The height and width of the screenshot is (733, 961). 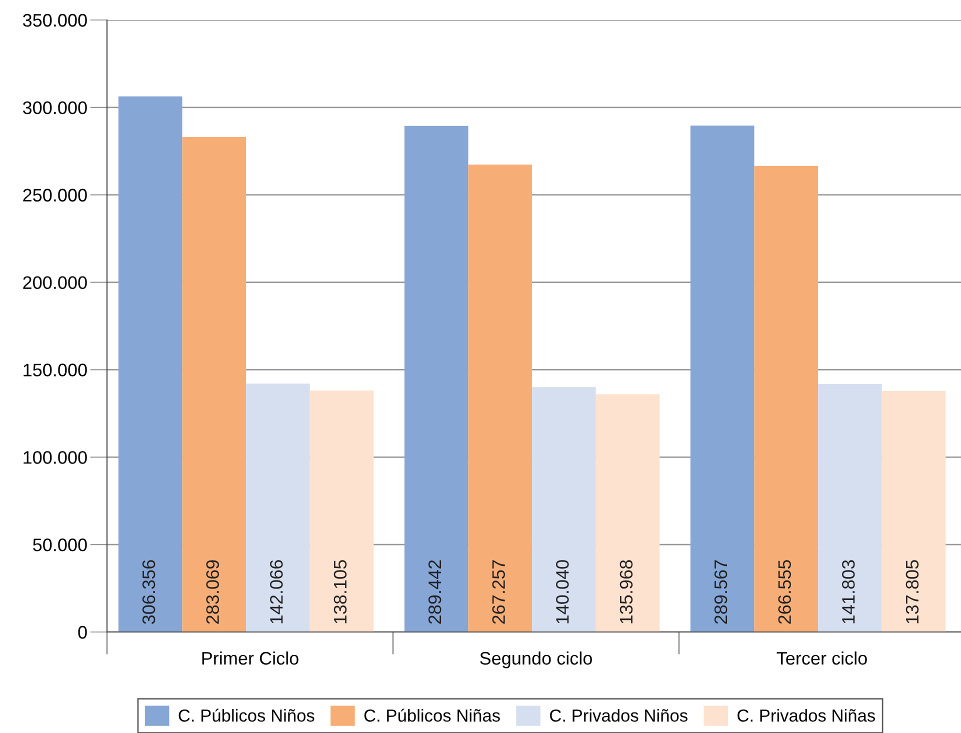 What do you see at coordinates (55, 283) in the screenshot?
I see `y-tick-label: 200.000` at bounding box center [55, 283].